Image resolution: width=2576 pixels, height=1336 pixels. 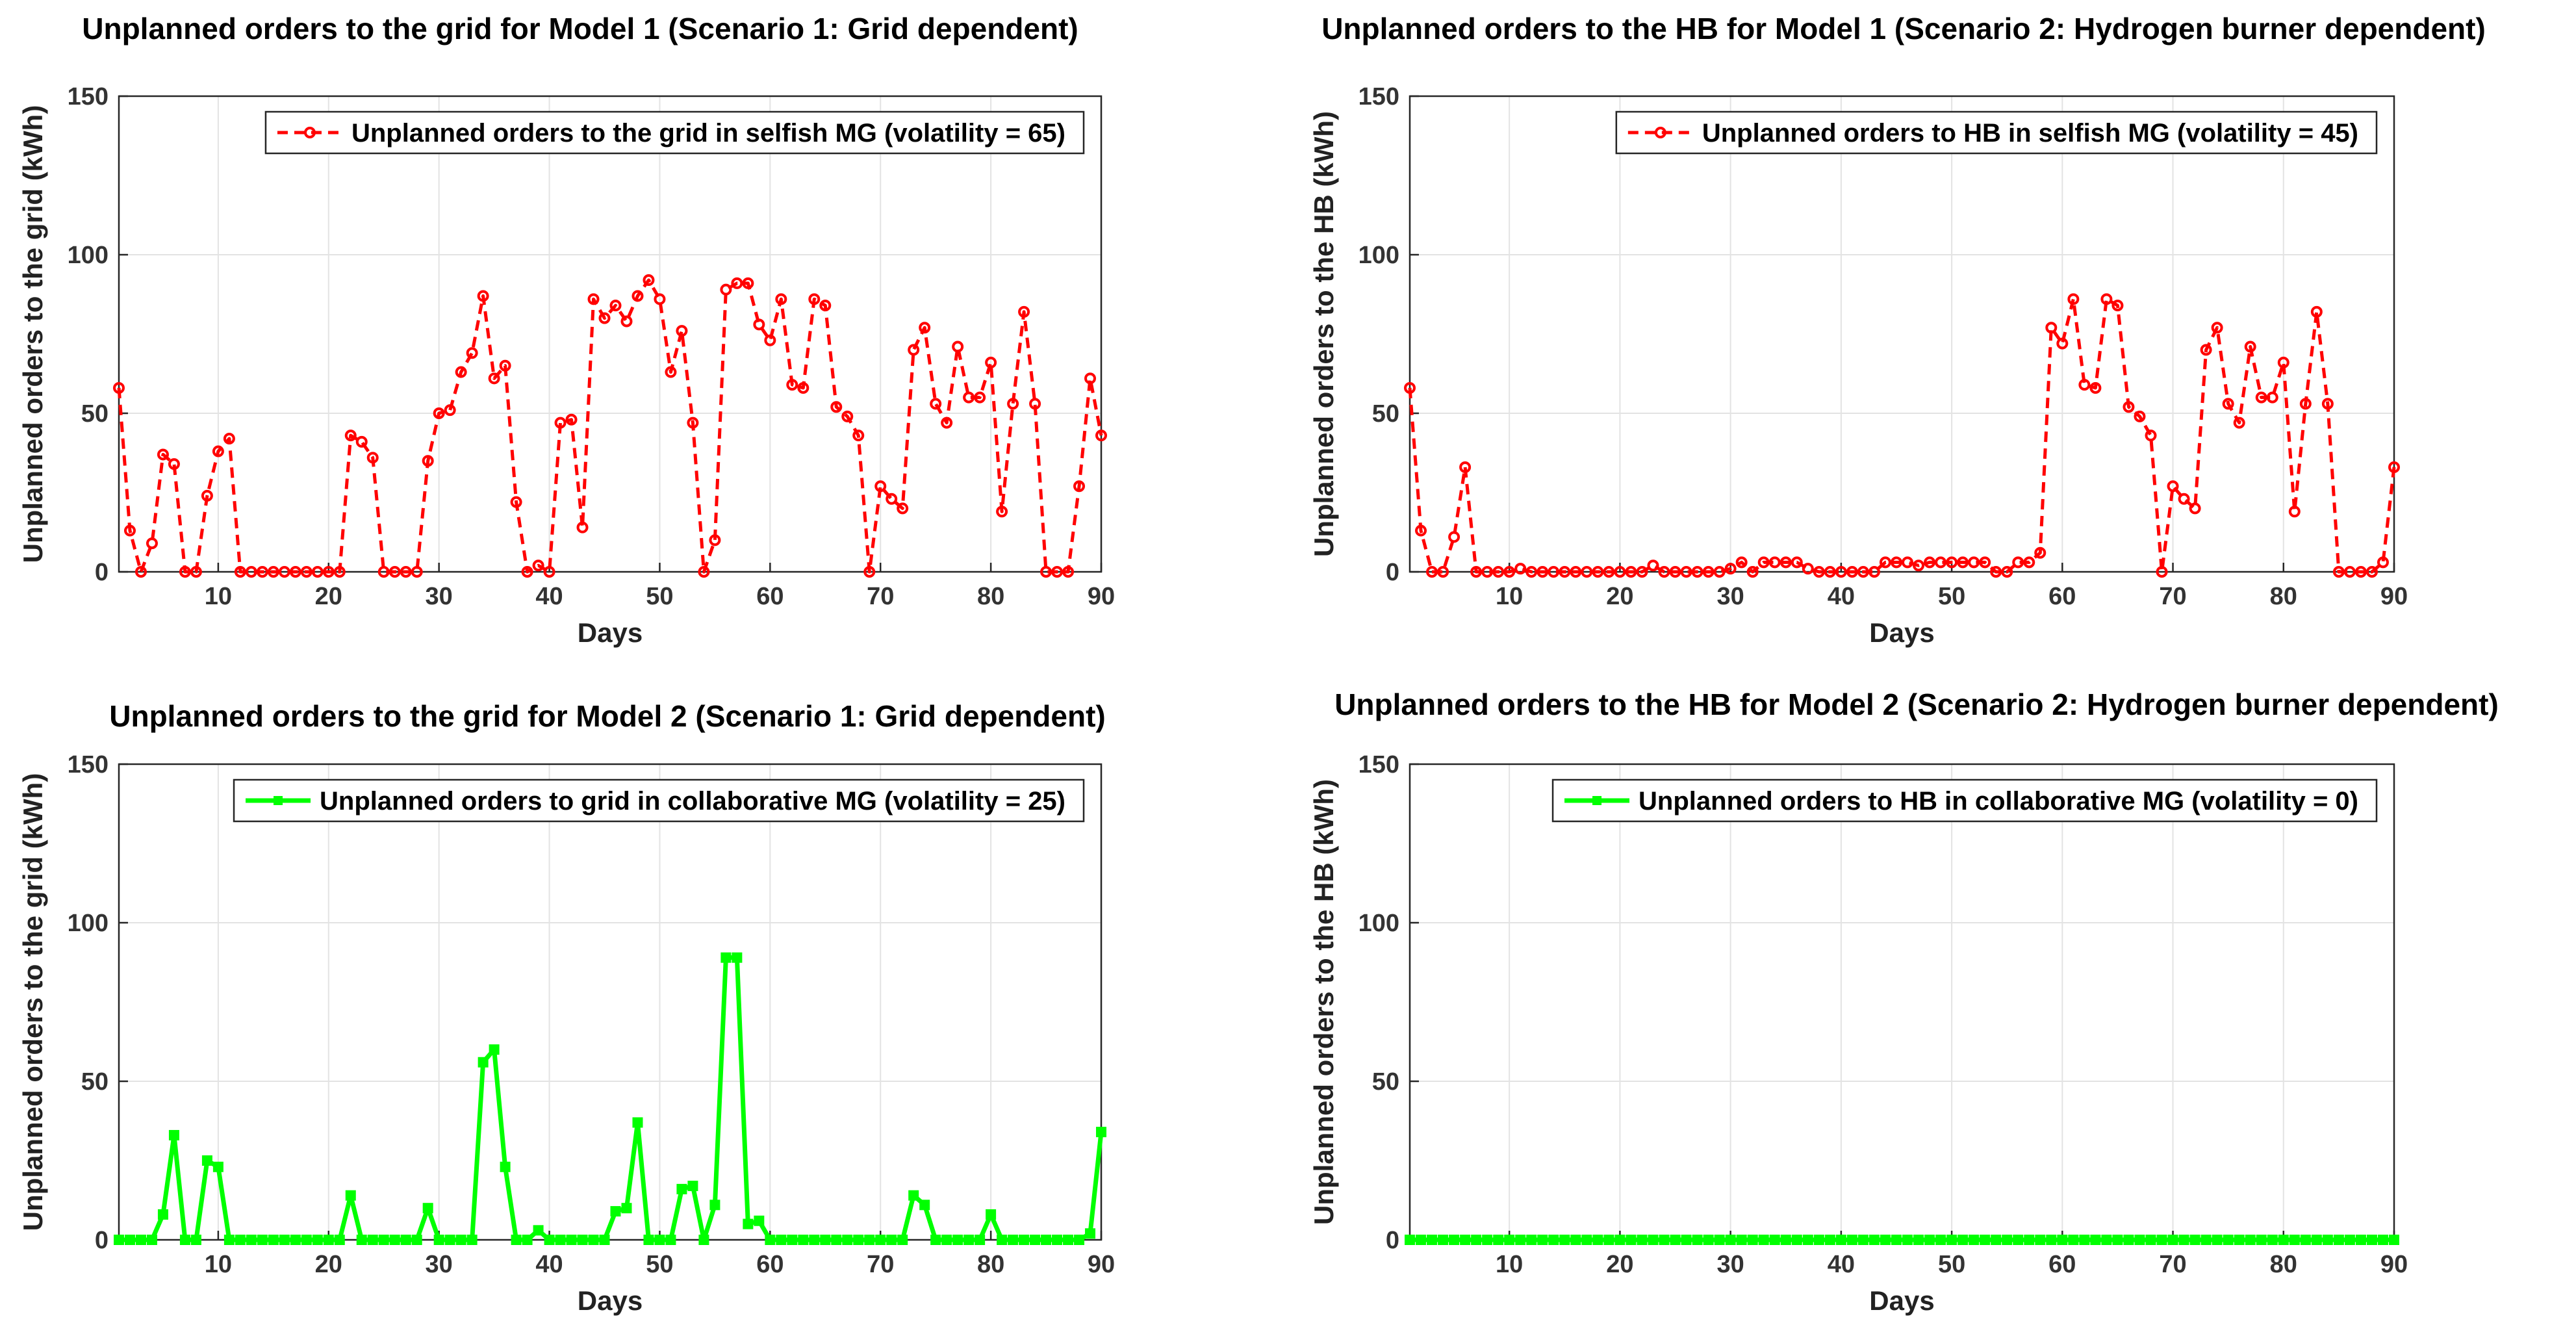 I want to click on legend-box, so click(x=674, y=132).